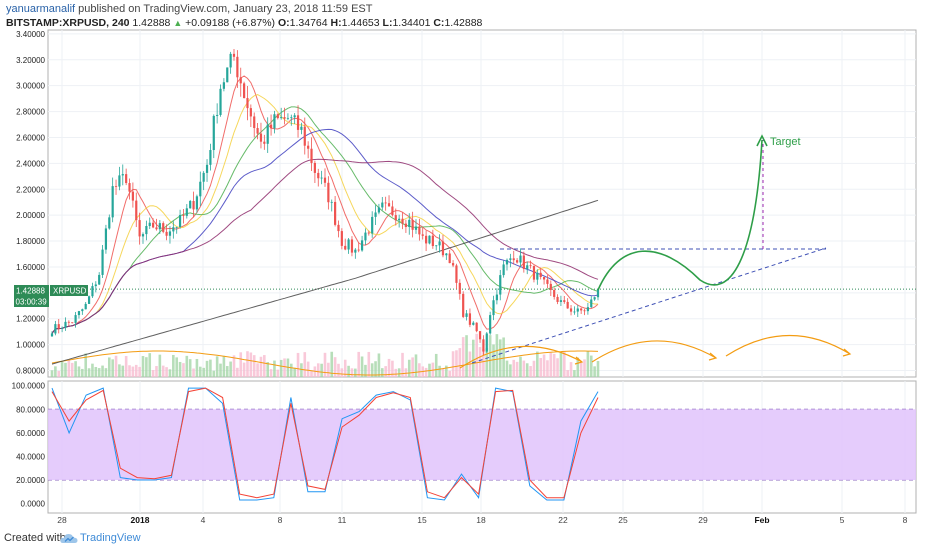 Image resolution: width=932 pixels, height=550 pixels. What do you see at coordinates (325, 443) in the screenshot?
I see `stochastic-line` at bounding box center [325, 443].